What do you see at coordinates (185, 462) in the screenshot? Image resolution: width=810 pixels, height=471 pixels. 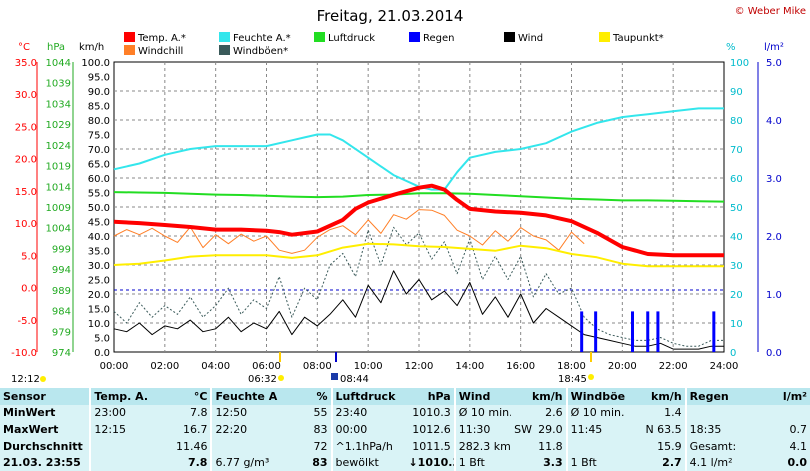 I see `stats-cell: 7.8` at bounding box center [185, 462].